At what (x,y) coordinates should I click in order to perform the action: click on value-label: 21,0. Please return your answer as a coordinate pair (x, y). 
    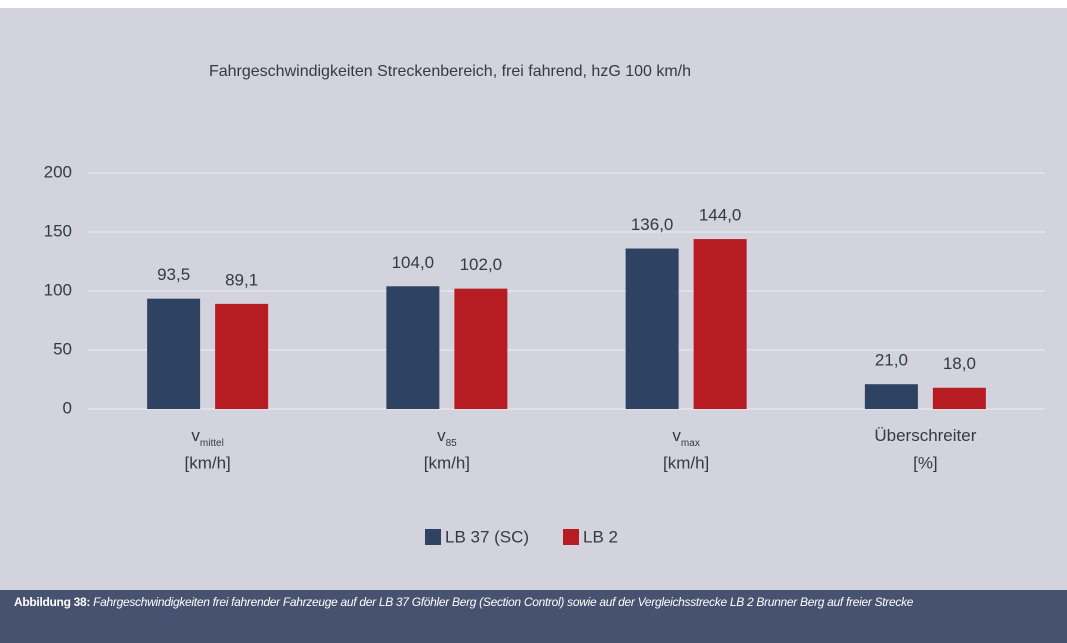
    Looking at the image, I should click on (891, 360).